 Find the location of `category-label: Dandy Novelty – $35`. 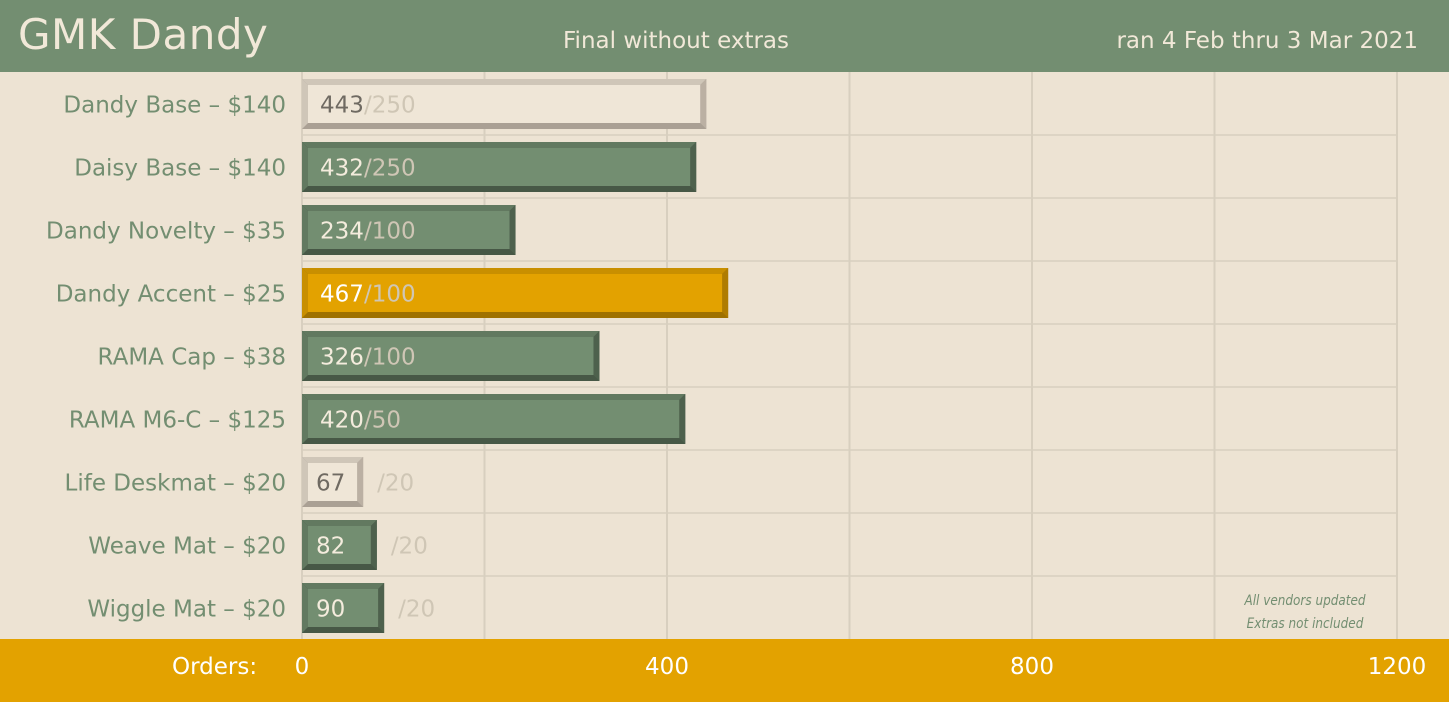

category-label: Dandy Novelty – $35 is located at coordinates (166, 232).